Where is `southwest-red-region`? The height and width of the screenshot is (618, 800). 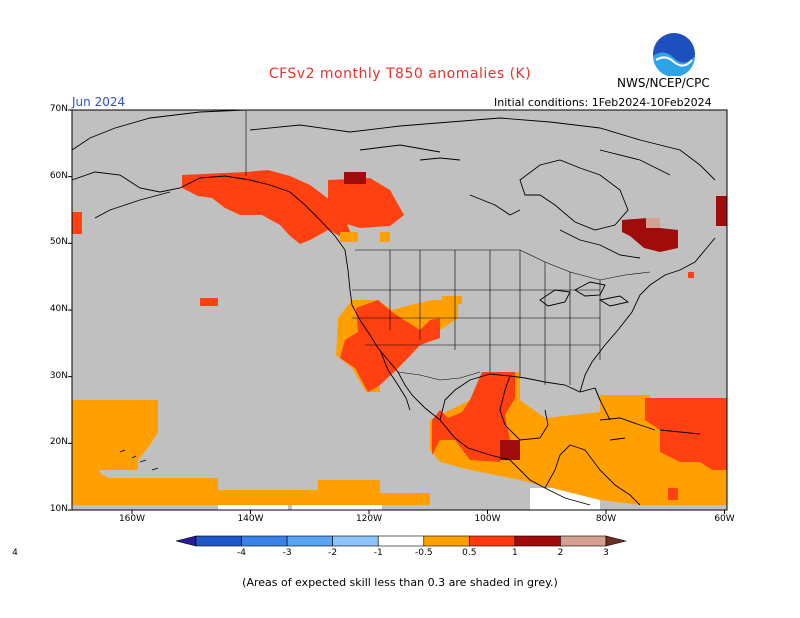 southwest-red-region is located at coordinates (390, 346).